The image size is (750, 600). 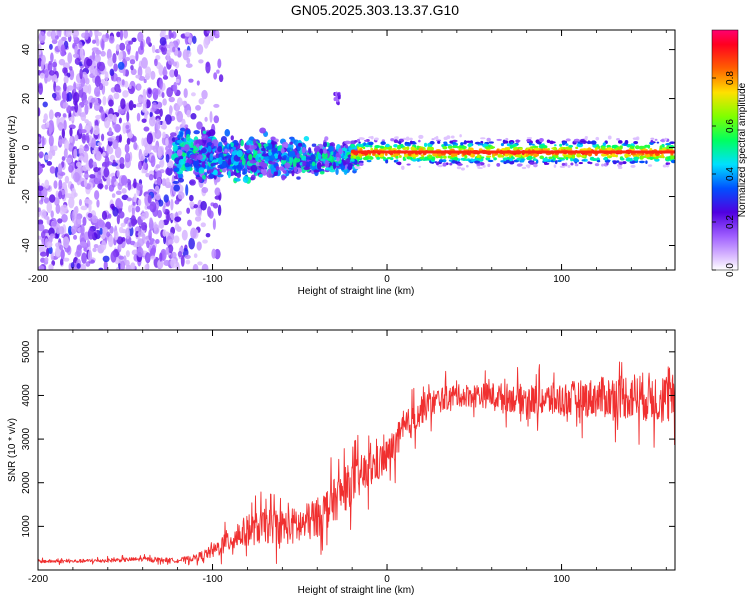 I want to click on spectrogram-ytick-label: -20, so click(x=26, y=196).